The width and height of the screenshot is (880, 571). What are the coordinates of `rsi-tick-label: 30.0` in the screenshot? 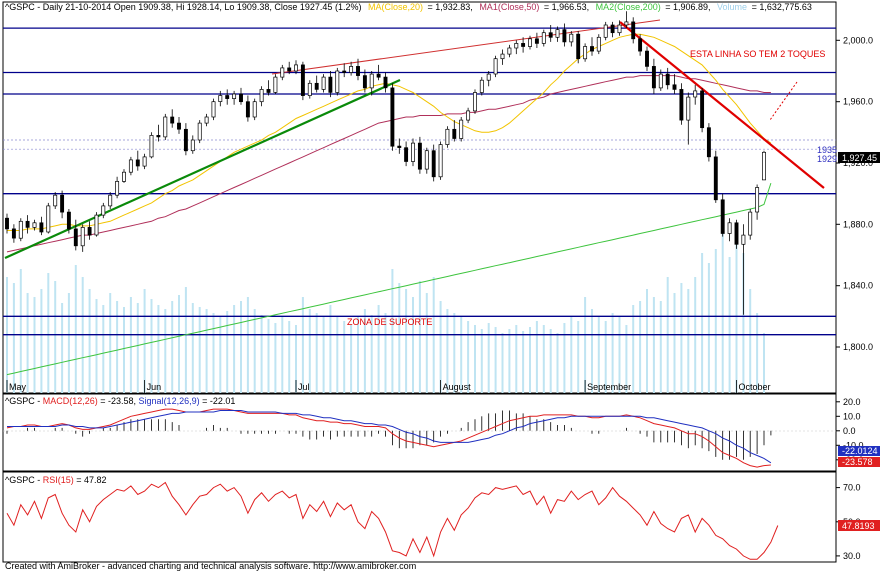 It's located at (852, 556).